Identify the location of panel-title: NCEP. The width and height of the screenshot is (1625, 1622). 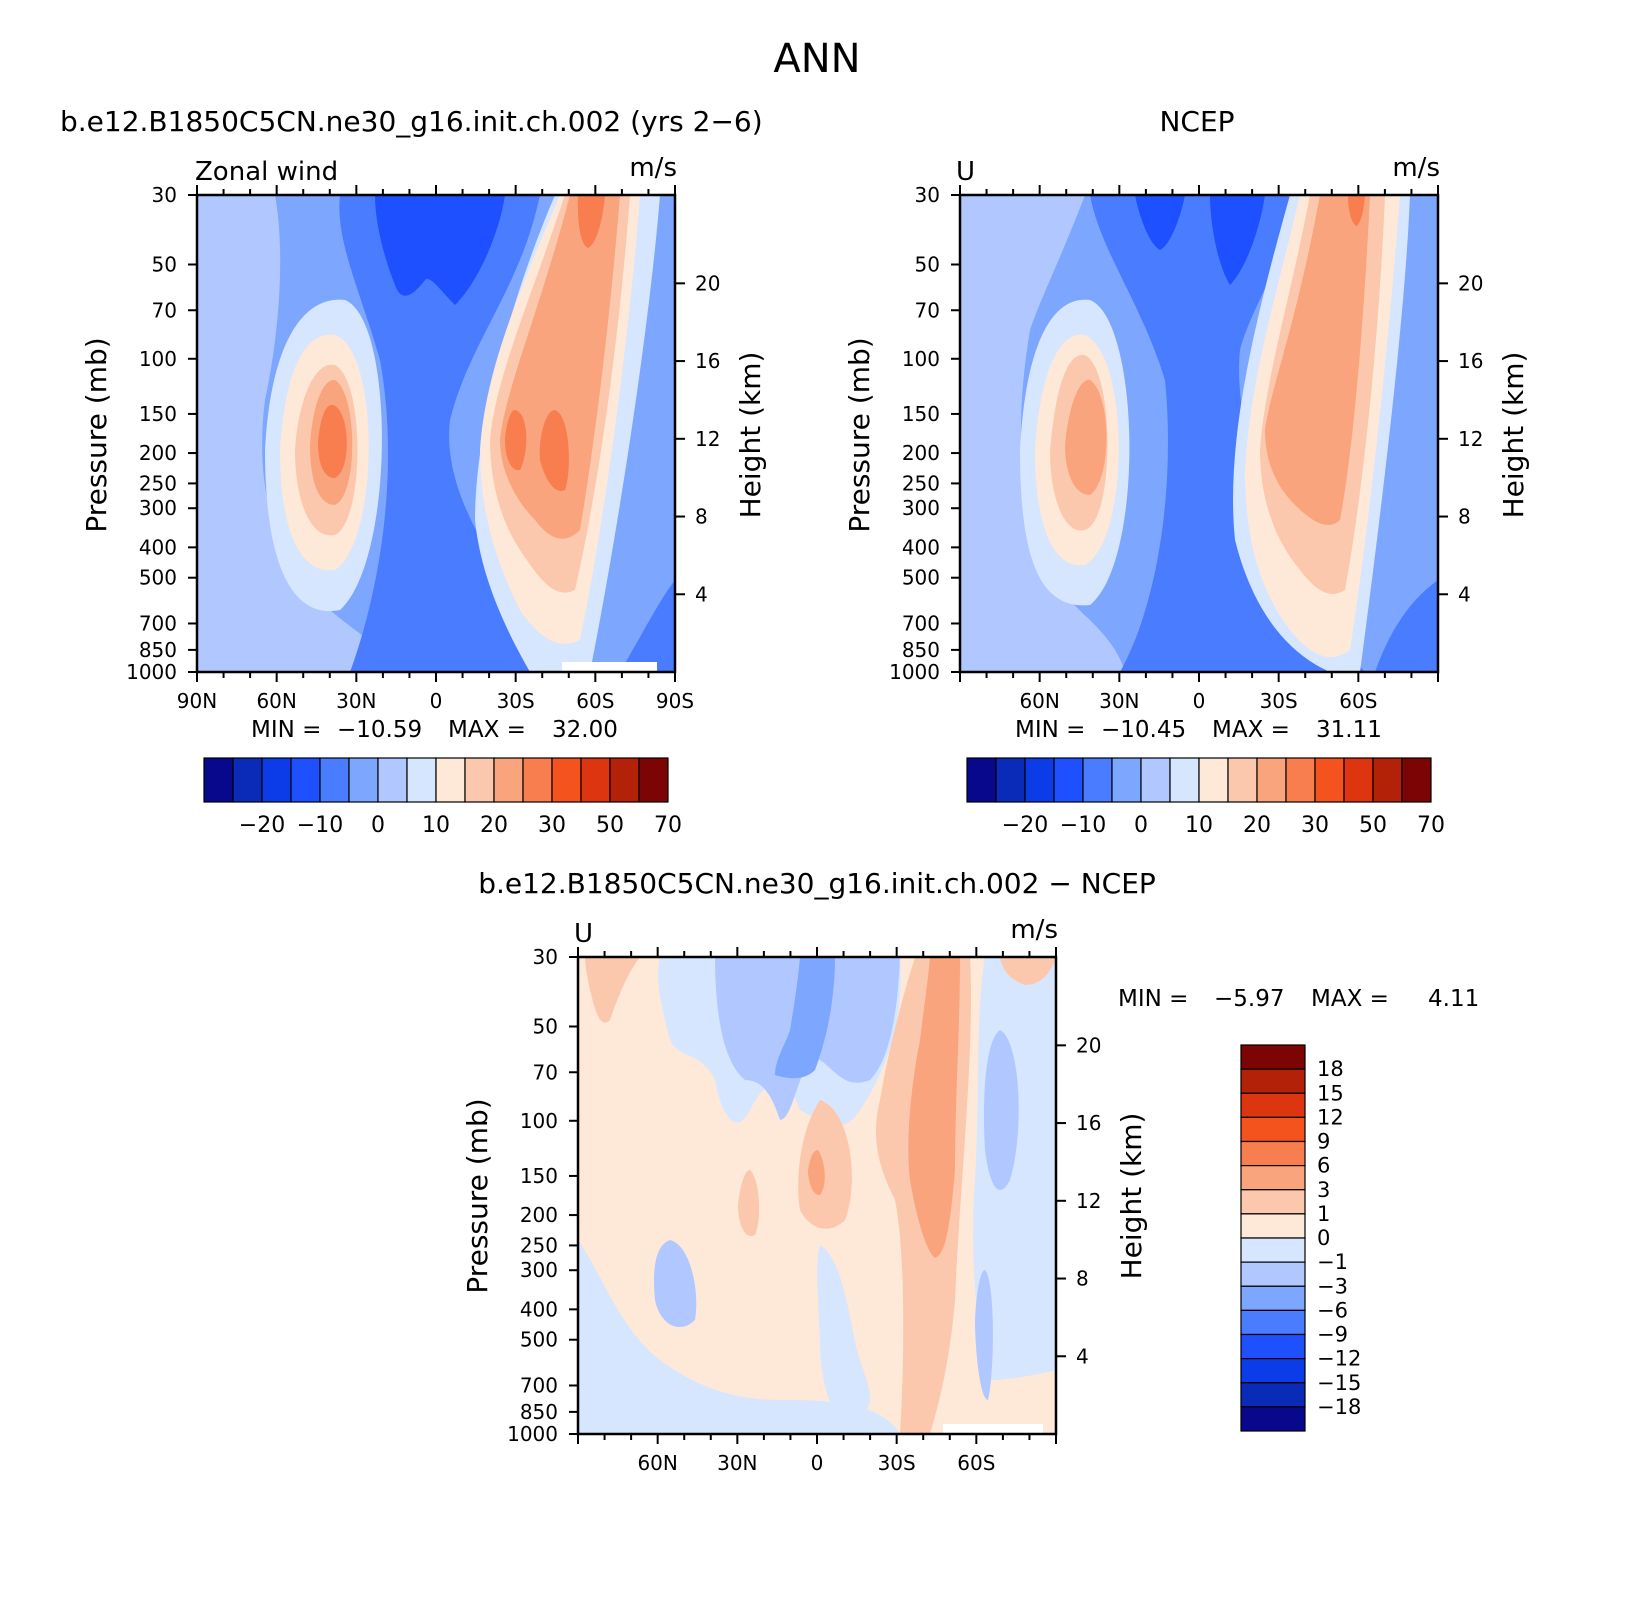
(1196, 121).